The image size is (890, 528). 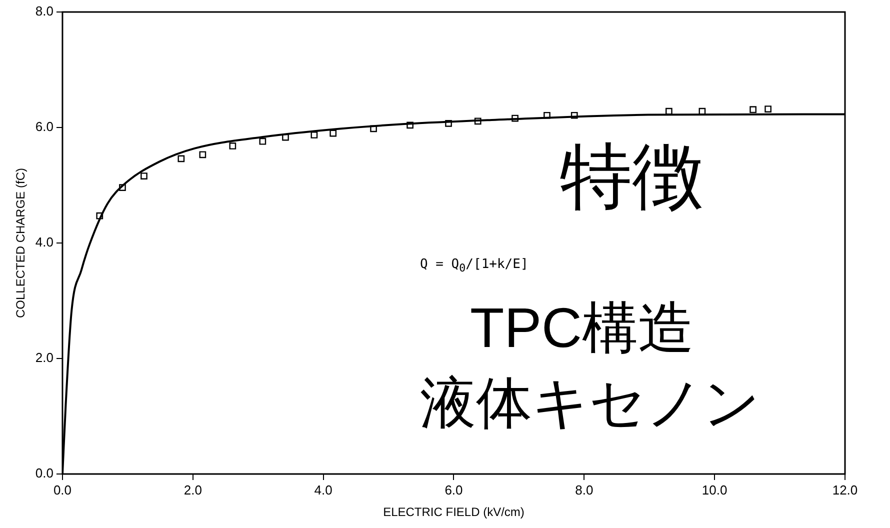 I want to click on y-tick-label: 6.0, so click(x=44, y=126).